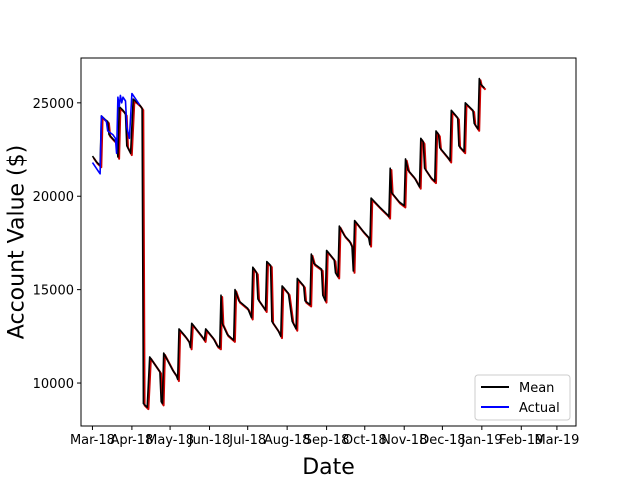 This screenshot has height=480, width=640. I want to click on y-axis-label: Account Value ($), so click(17, 242).